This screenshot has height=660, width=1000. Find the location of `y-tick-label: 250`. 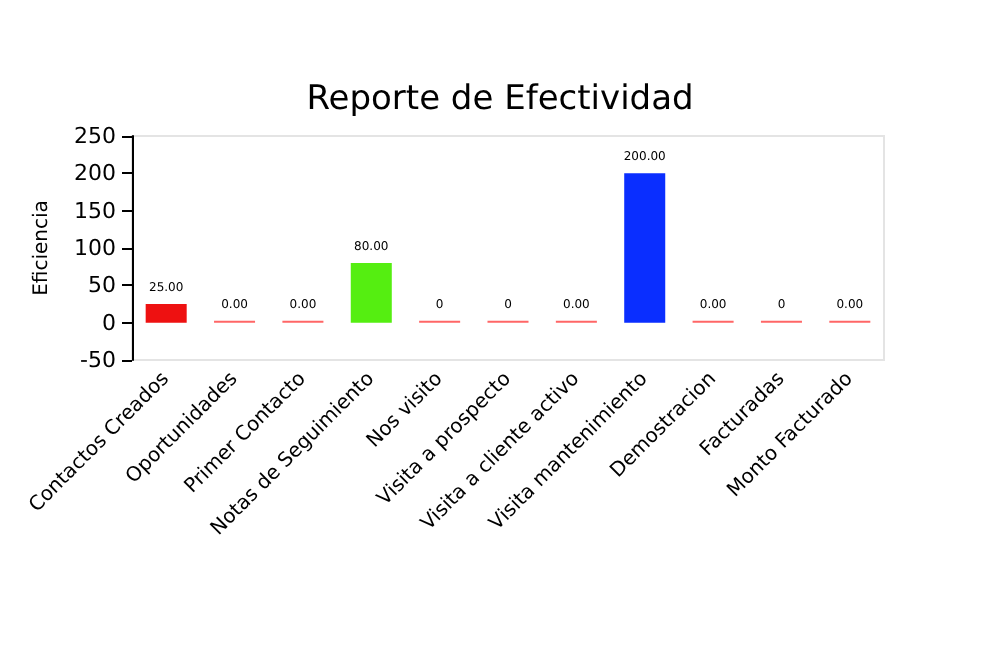

y-tick-label: 250 is located at coordinates (95, 136).